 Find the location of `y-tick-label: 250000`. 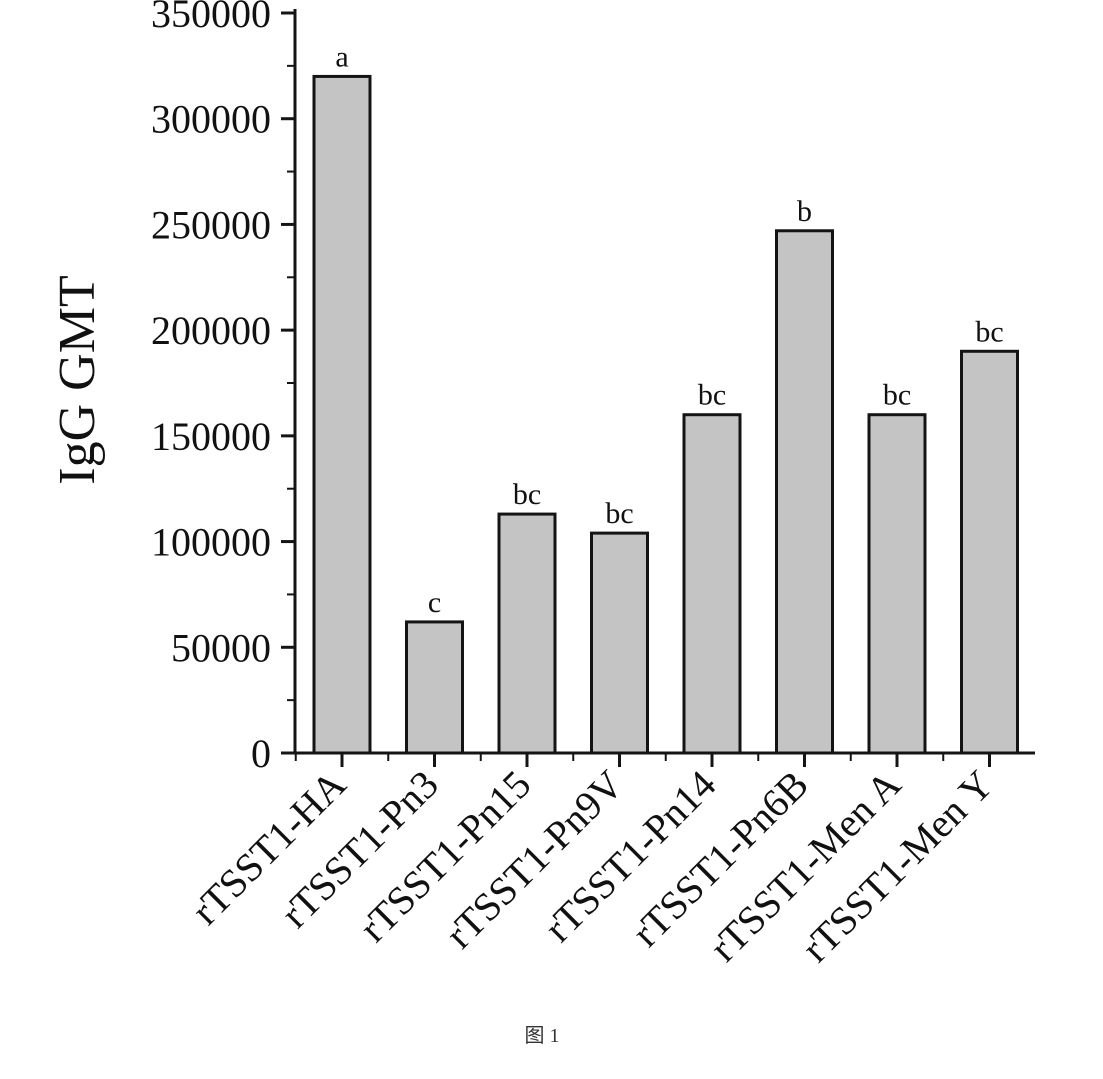

y-tick-label: 250000 is located at coordinates (211, 224).